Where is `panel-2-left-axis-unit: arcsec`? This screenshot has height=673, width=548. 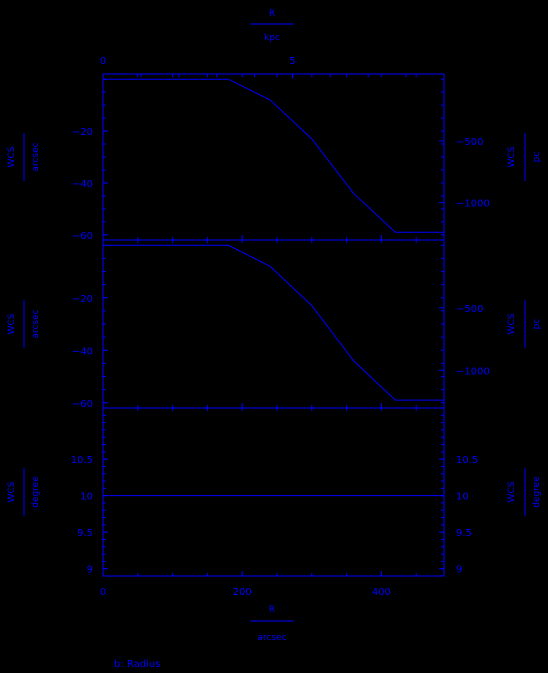
panel-2-left-axis-unit: arcsec is located at coordinates (36, 323).